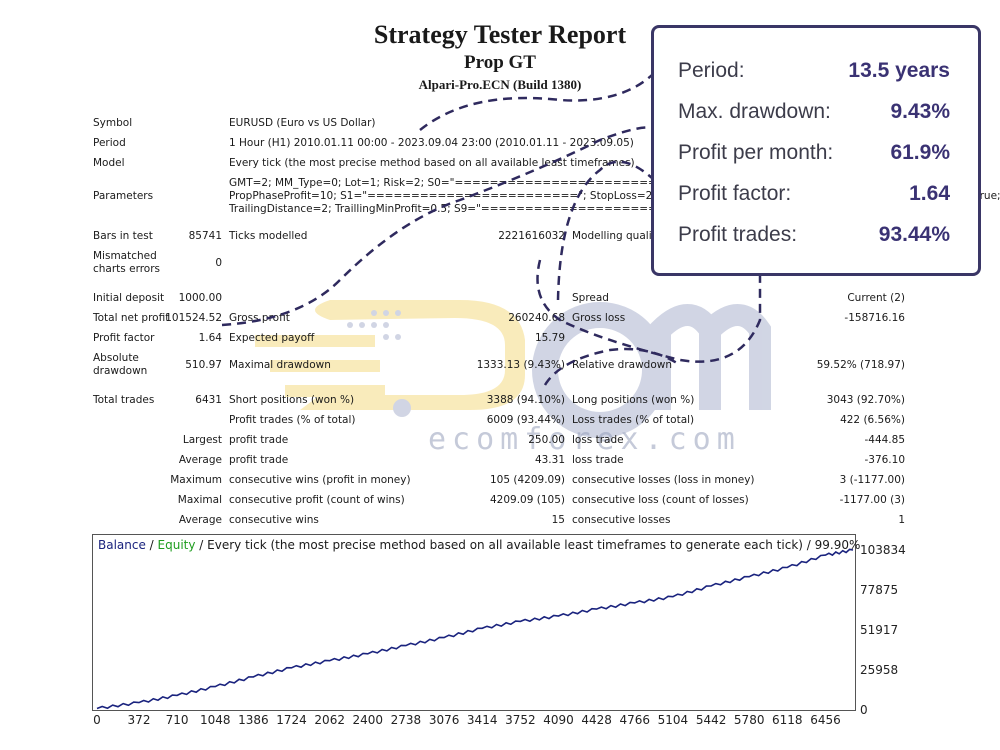 The height and width of the screenshot is (750, 1000). Describe the element at coordinates (215, 720) in the screenshot. I see `x-tick-label: 1048` at that location.